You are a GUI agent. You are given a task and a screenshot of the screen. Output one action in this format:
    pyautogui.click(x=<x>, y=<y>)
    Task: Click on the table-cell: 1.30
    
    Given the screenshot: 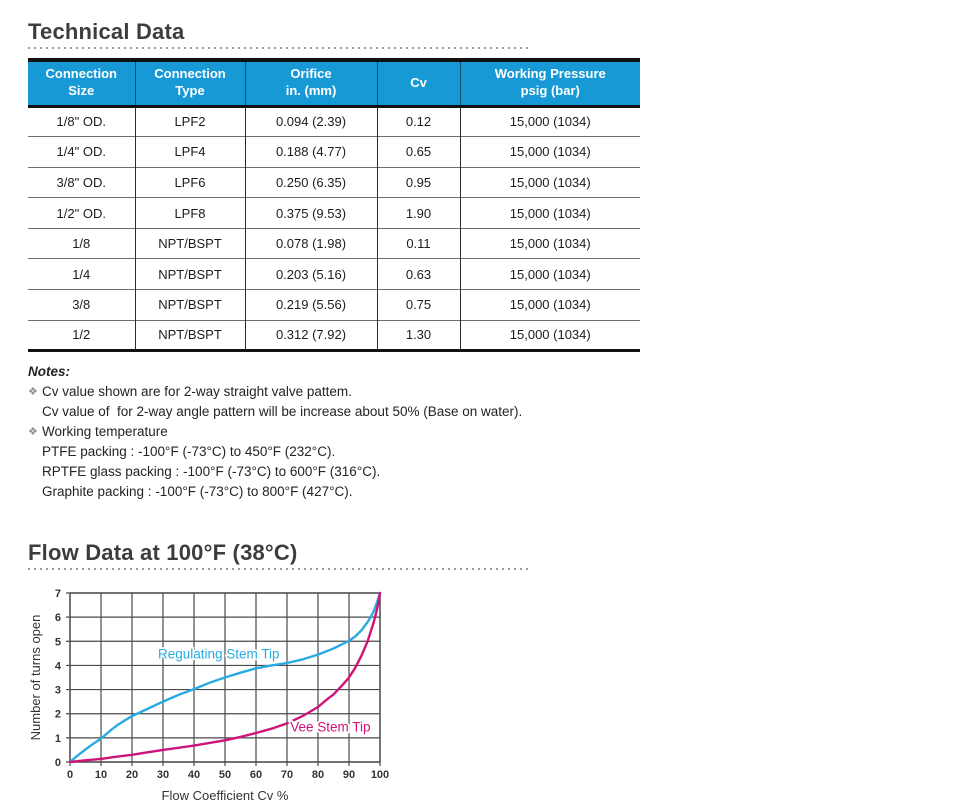 What is the action you would take?
    pyautogui.click(x=418, y=335)
    